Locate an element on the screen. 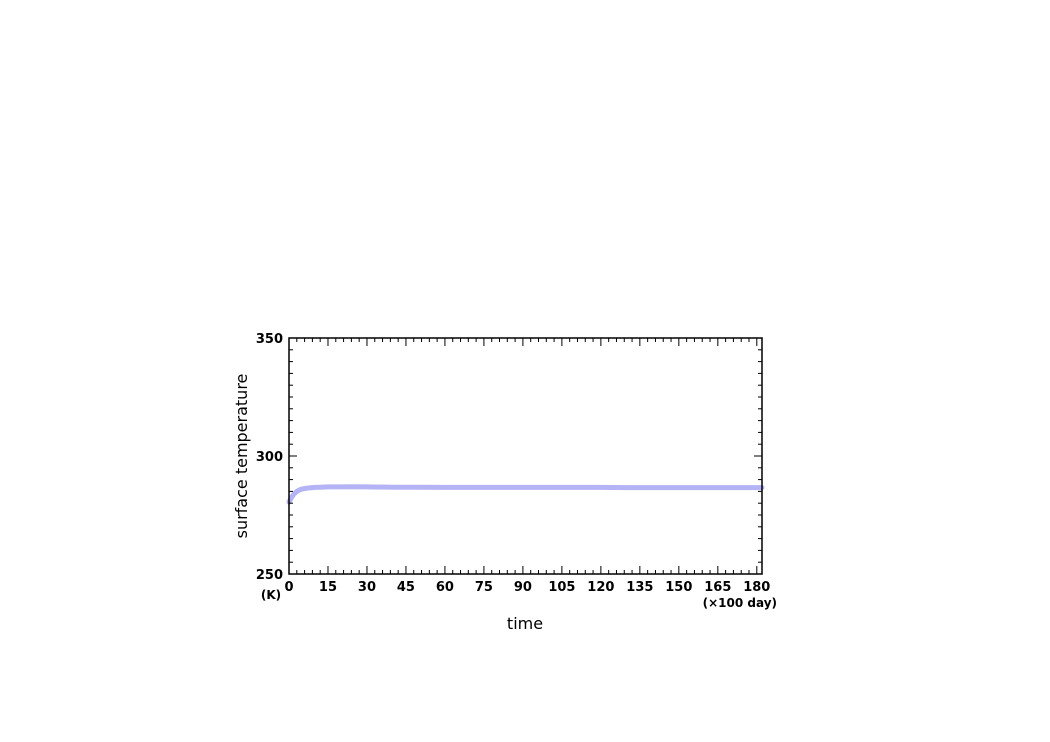 The width and height of the screenshot is (1050, 742). x-tick-label: 15 is located at coordinates (328, 587).